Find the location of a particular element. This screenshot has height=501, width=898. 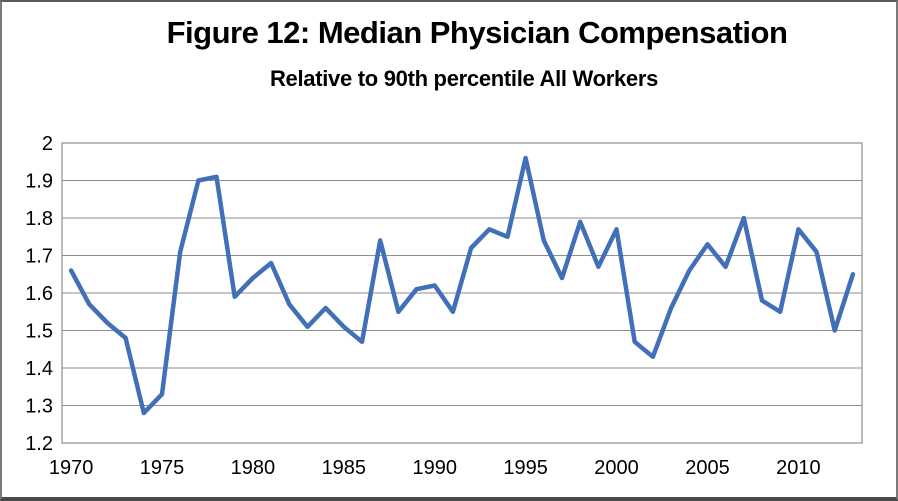

x-axis-tick-label: 1980 is located at coordinates (253, 468).